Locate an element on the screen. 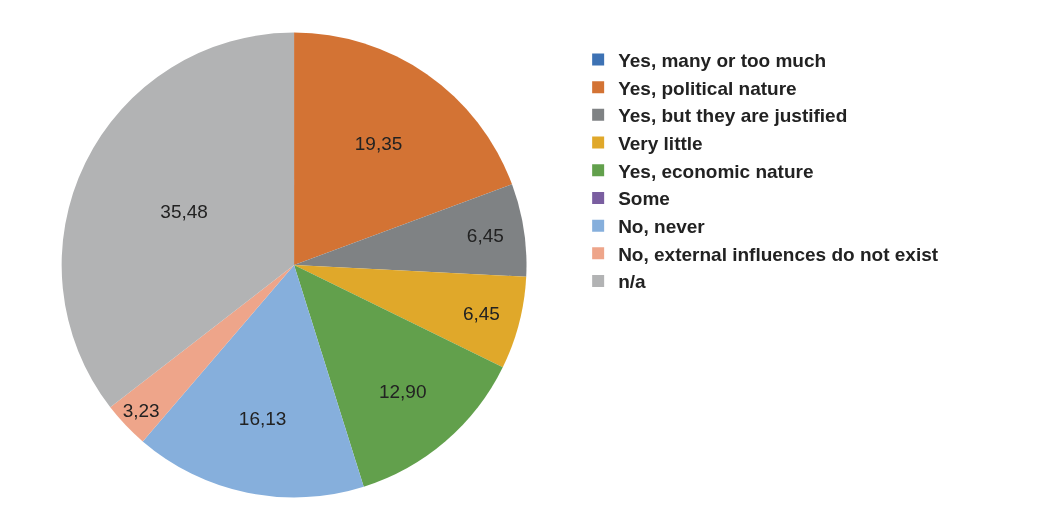  legend-label: No, external influences do not exist is located at coordinates (778, 254).